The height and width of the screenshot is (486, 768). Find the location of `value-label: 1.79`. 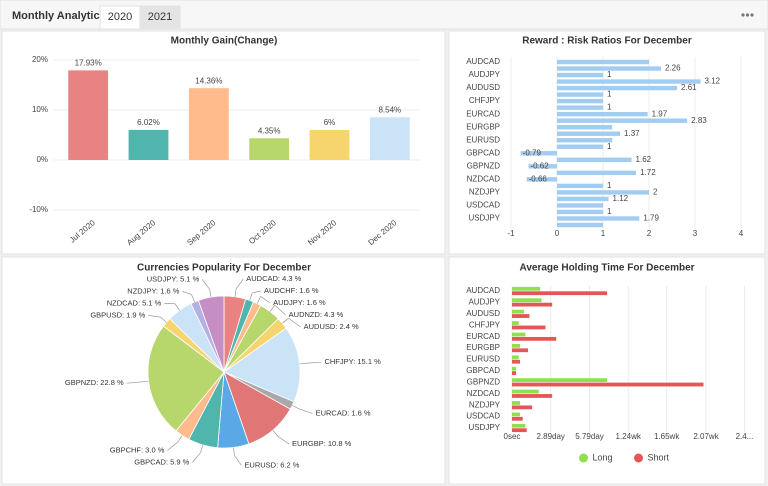

value-label: 1.79 is located at coordinates (651, 218).